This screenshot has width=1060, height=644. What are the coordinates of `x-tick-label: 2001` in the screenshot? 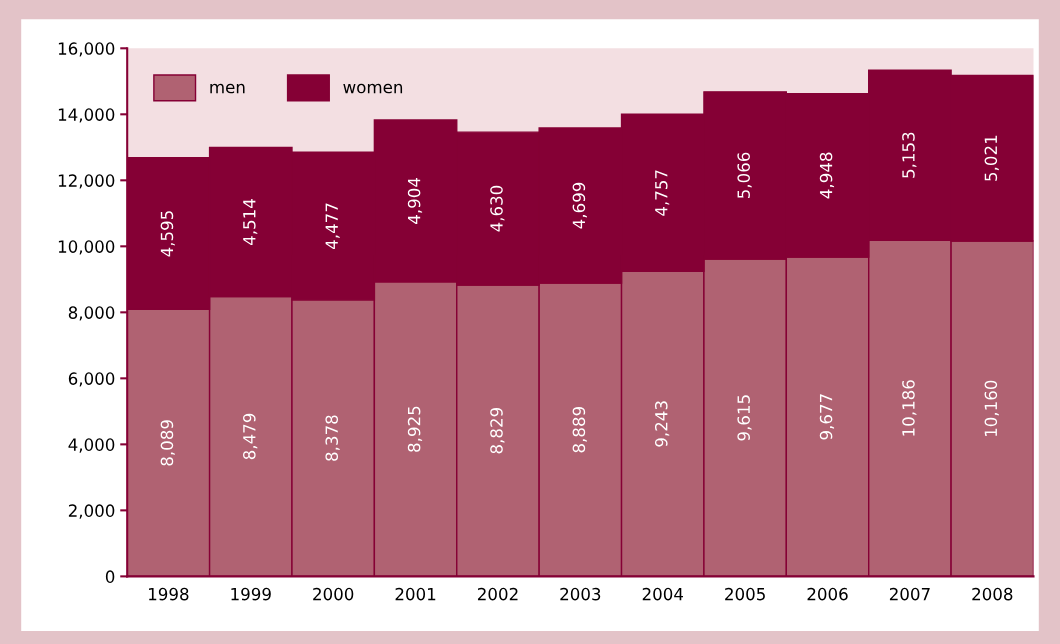 It's located at (415, 594).